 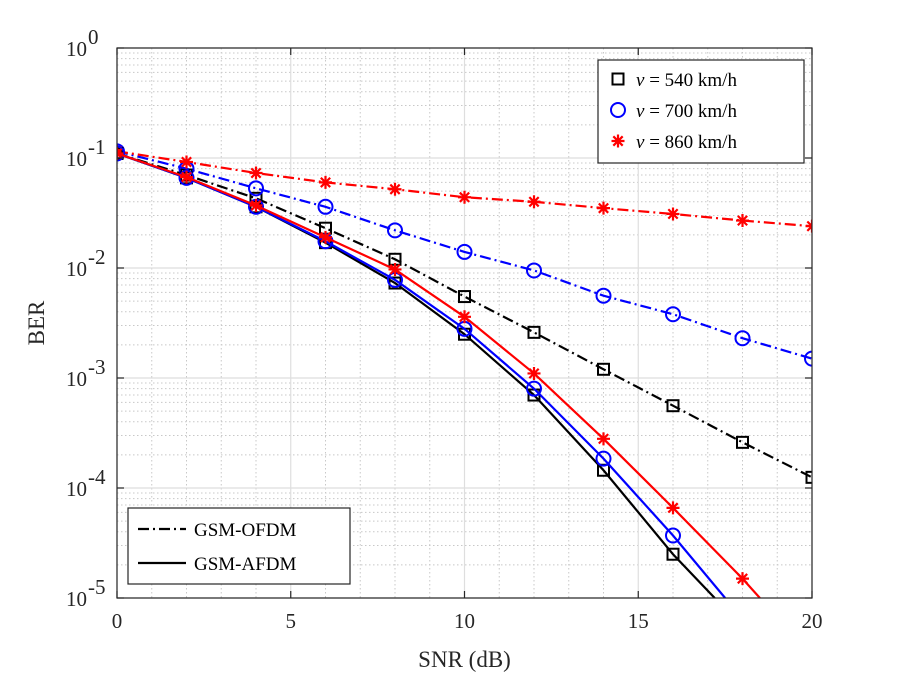 What do you see at coordinates (97, 477) in the screenshot?
I see `y-tick-exponent: -4` at bounding box center [97, 477].